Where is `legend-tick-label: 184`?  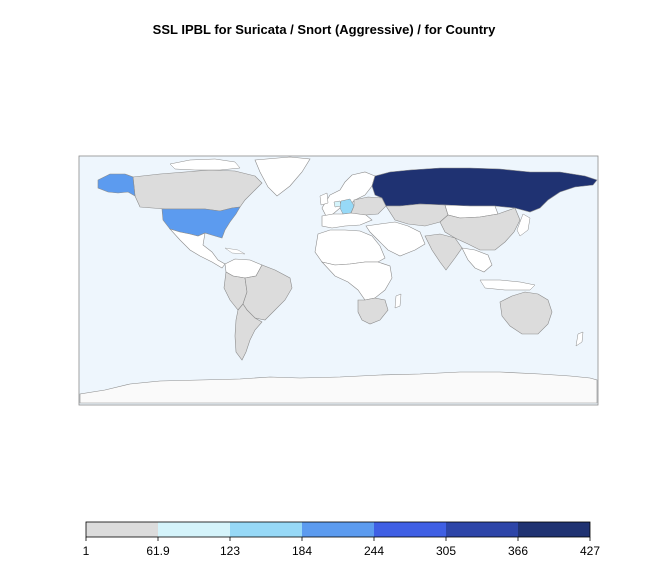
legend-tick-label: 184 is located at coordinates (302, 551).